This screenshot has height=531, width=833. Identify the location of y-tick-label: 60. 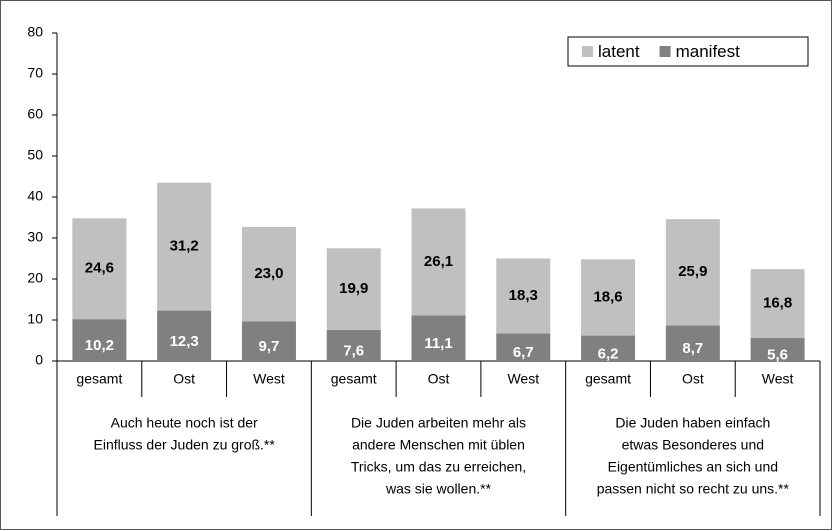
(35, 114).